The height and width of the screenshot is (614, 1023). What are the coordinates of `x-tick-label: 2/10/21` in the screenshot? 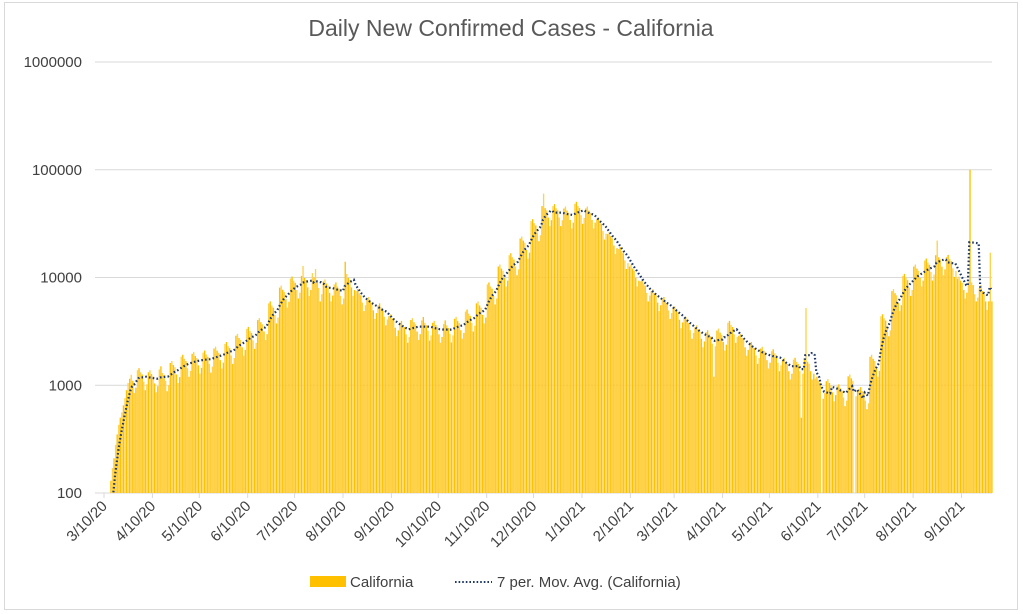 It's located at (613, 521).